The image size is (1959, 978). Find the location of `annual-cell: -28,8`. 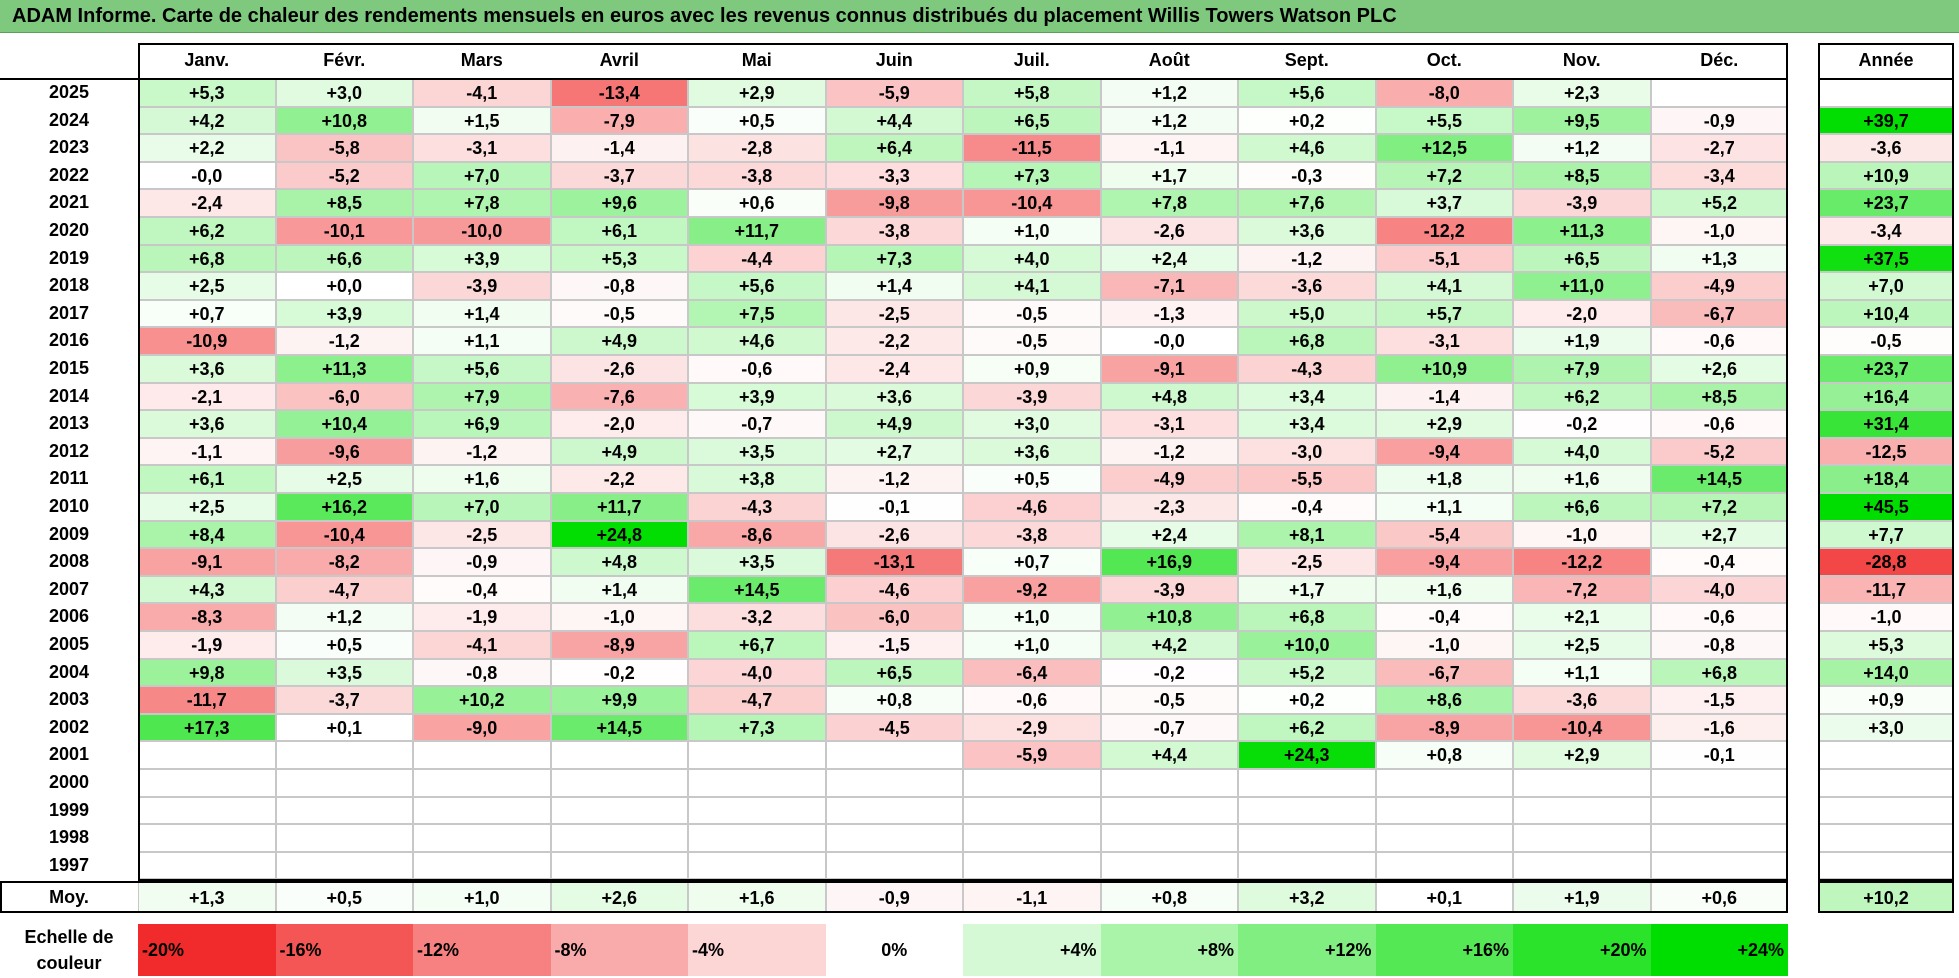

annual-cell: -28,8 is located at coordinates (1886, 562).